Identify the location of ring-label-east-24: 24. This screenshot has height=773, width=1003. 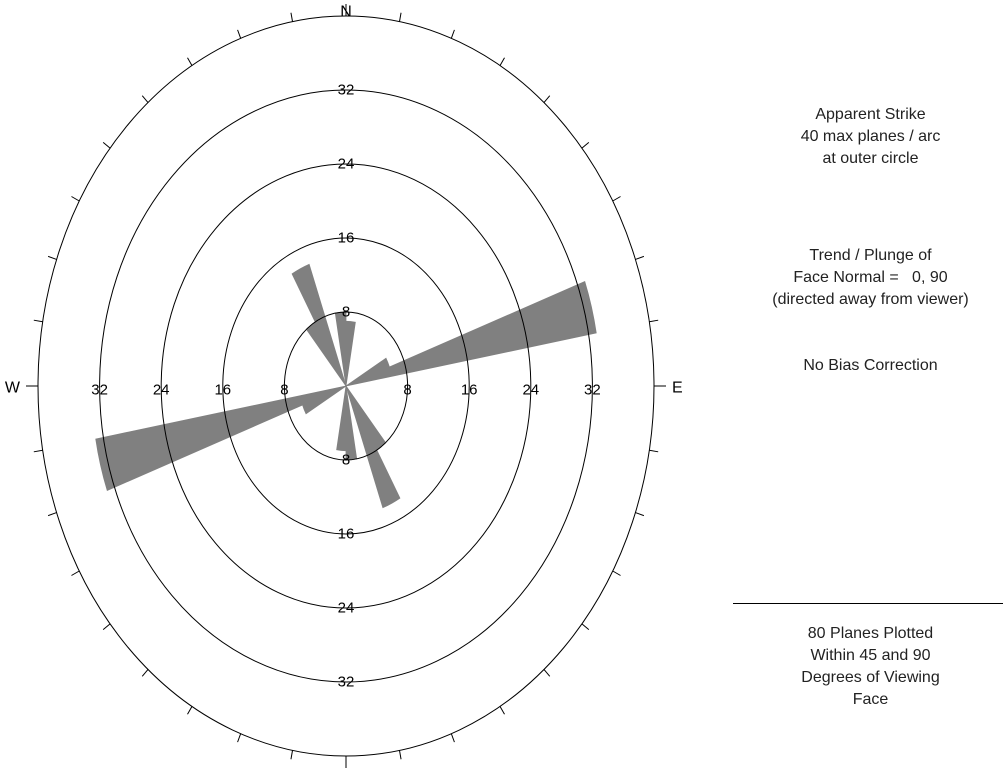
(530, 390).